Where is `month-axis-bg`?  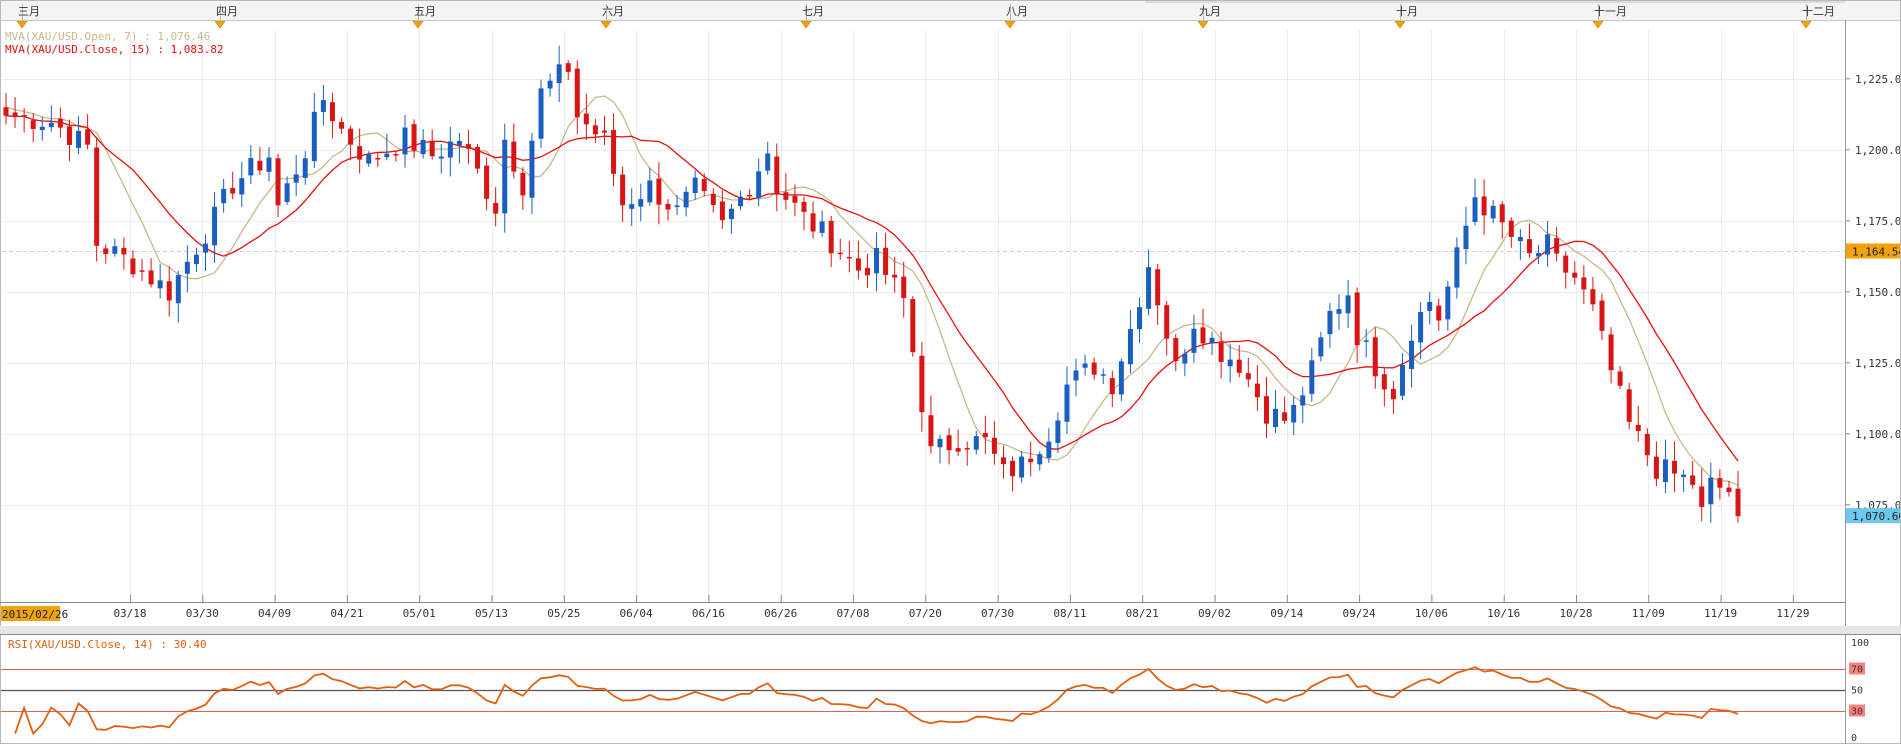 month-axis-bg is located at coordinates (950, 10).